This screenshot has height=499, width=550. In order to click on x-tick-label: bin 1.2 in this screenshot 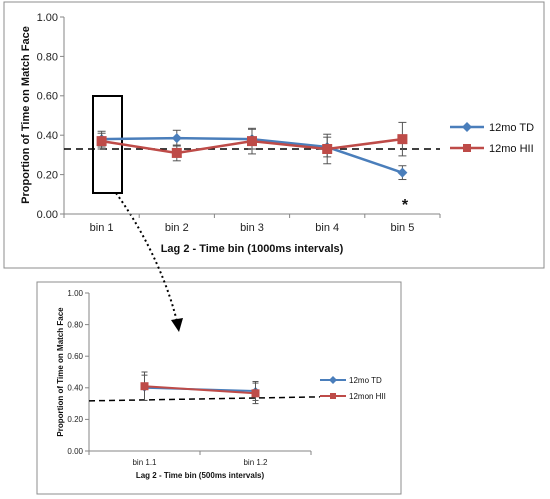, I will do `click(255, 462)`.